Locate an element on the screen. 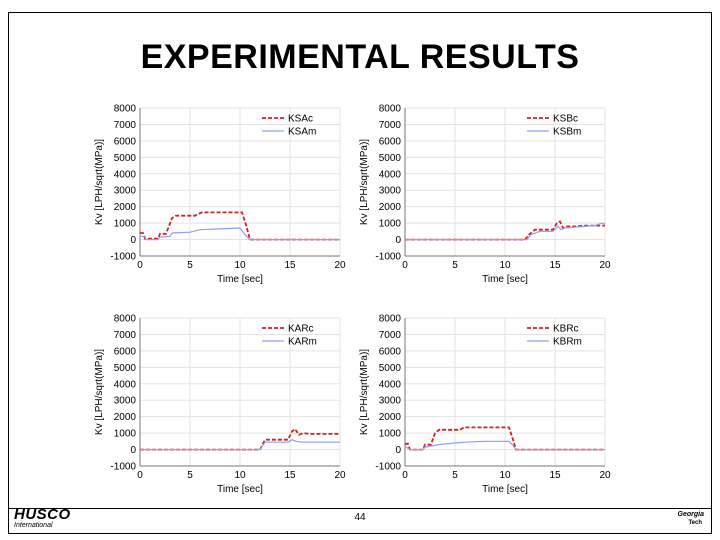 The image size is (720, 540). legend-label: KBRc is located at coordinates (566, 329).